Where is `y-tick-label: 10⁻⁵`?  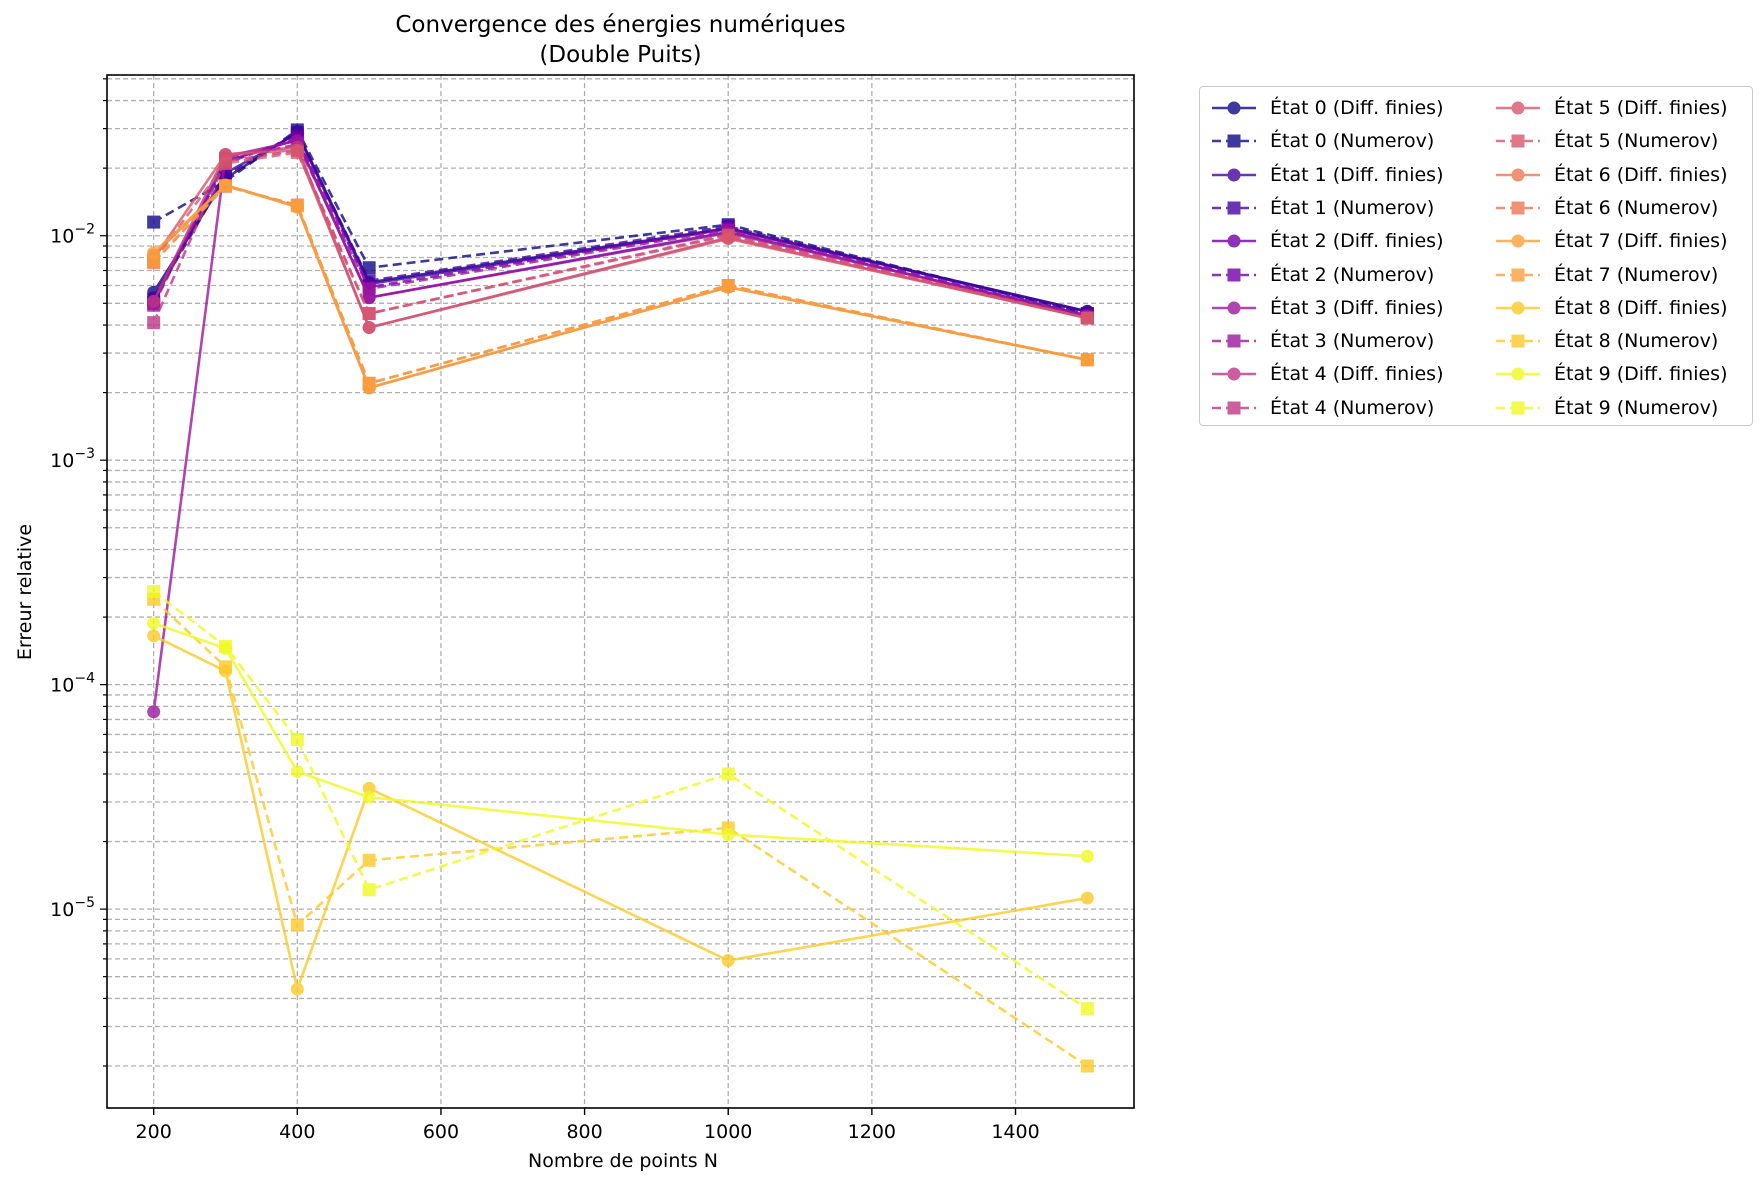 y-tick-label: 10⁻⁵ is located at coordinates (72, 908).